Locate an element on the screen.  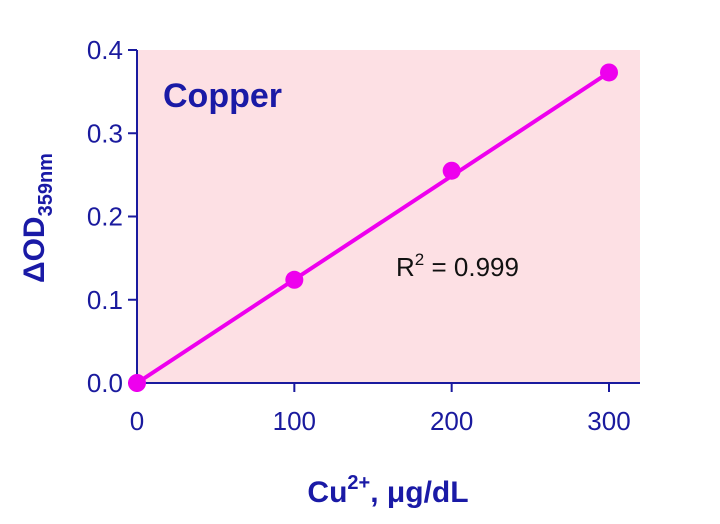
y-tick-label: 0.4 is located at coordinates (105, 50).